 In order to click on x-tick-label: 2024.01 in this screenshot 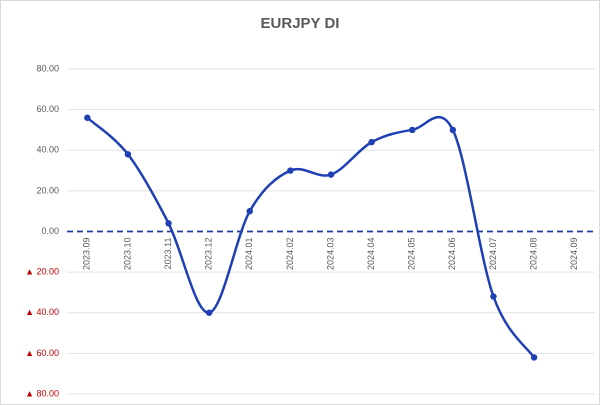, I will do `click(249, 254)`.